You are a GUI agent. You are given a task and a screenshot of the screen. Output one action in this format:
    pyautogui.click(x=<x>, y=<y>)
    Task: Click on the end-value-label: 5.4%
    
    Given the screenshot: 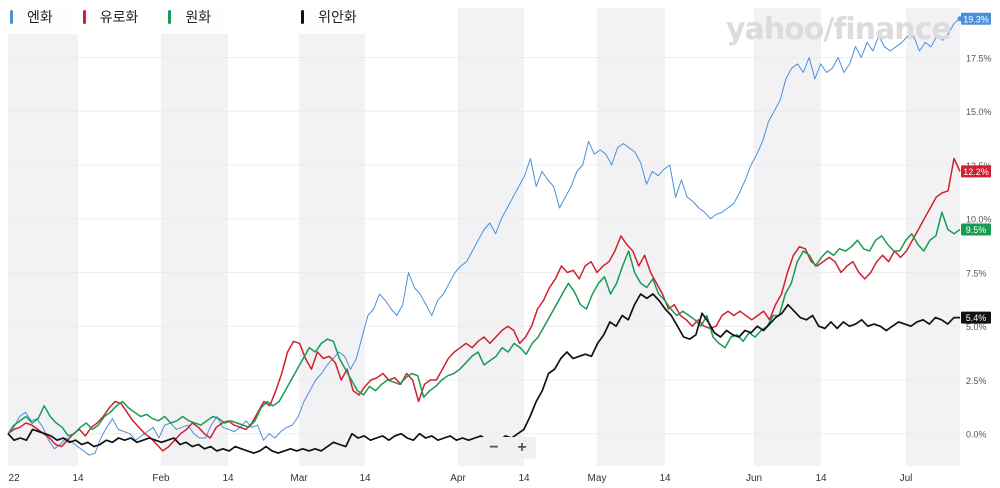 What is the action you would take?
    pyautogui.click(x=976, y=318)
    